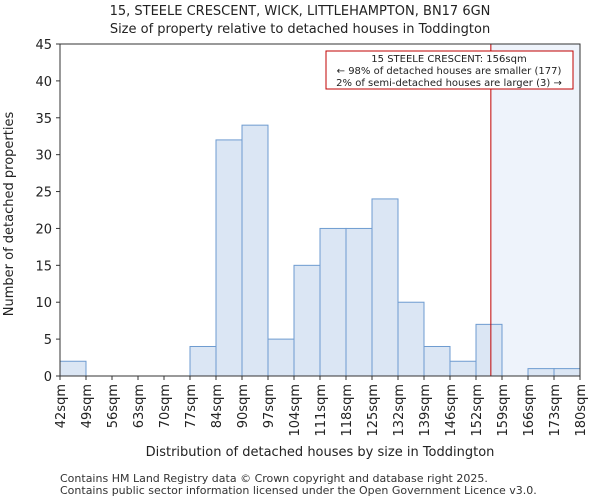  Describe the element at coordinates (43, 303) in the screenshot. I see `y-tick-label-10: 10` at that location.